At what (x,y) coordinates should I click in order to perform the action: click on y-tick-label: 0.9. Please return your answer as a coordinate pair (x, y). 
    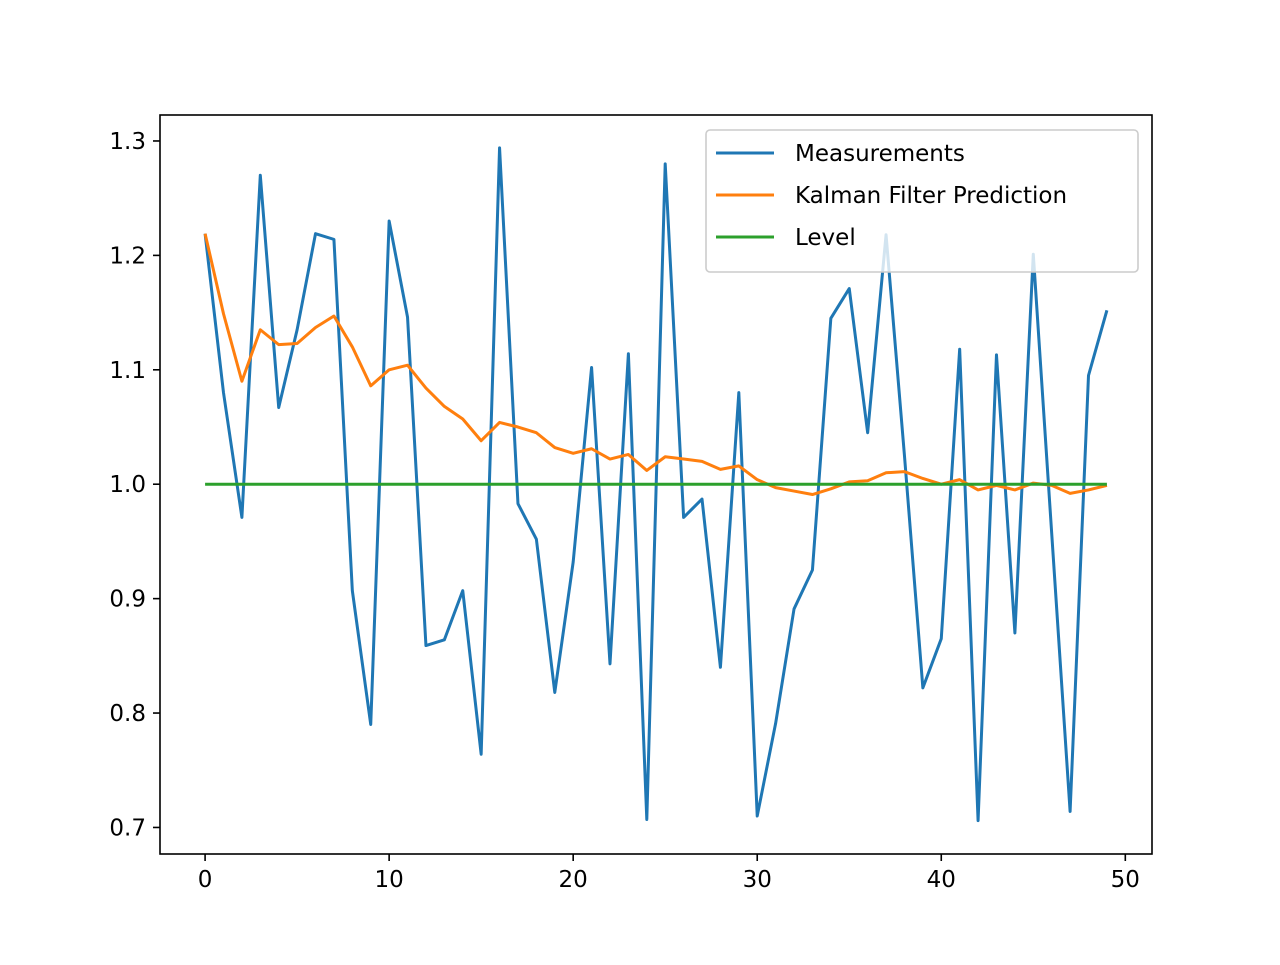
    Looking at the image, I should click on (127, 600).